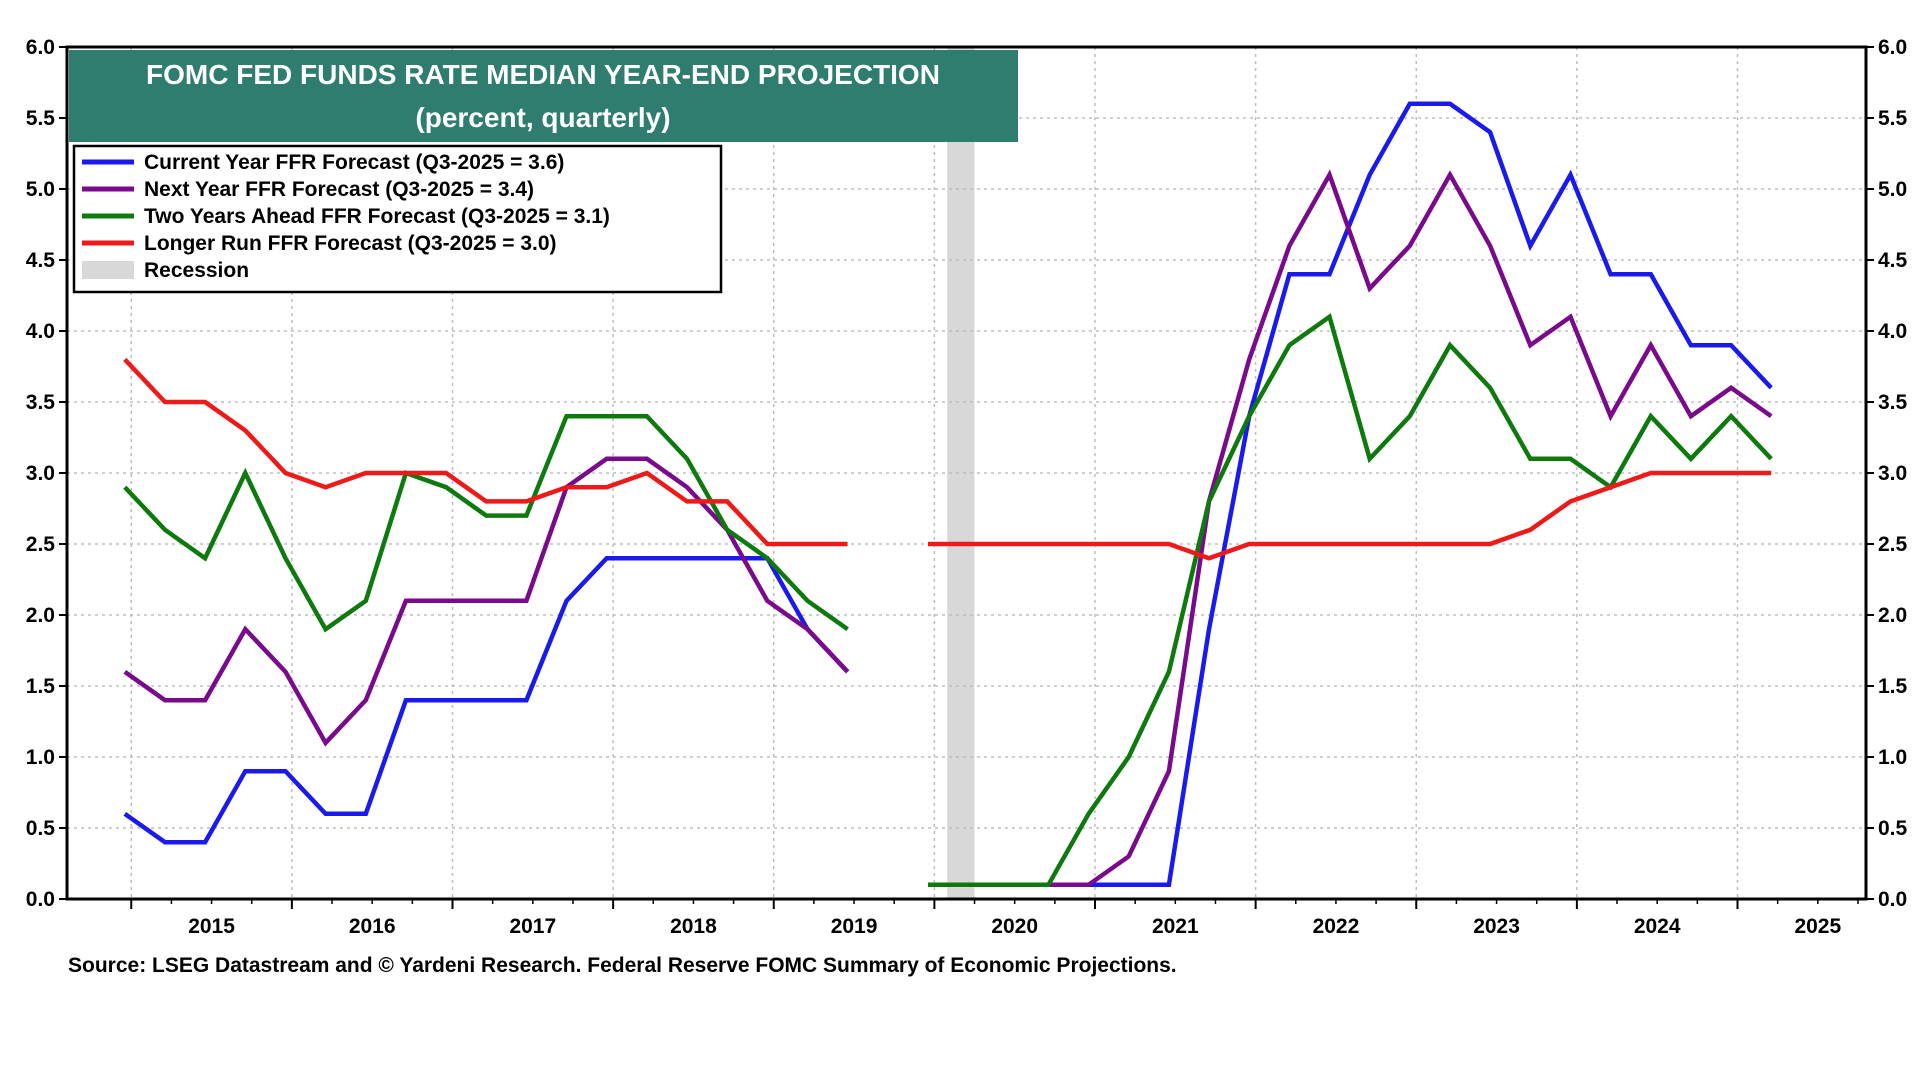  What do you see at coordinates (1336, 926) in the screenshot?
I see `x-tick-label-2022: 2022` at bounding box center [1336, 926].